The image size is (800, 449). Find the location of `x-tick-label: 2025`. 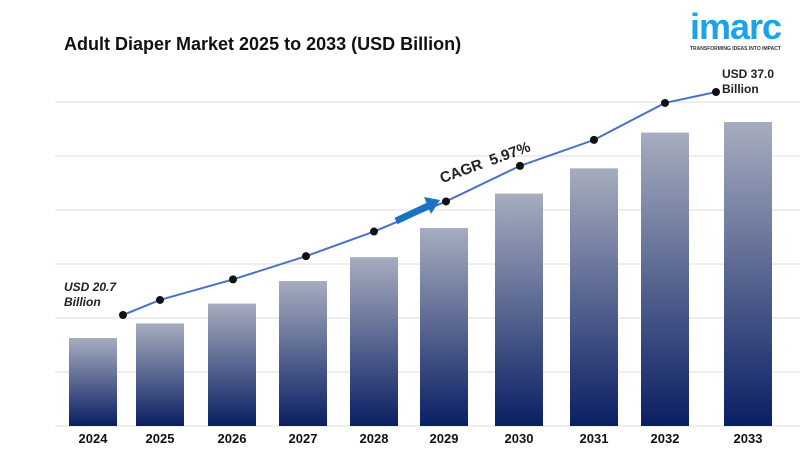

x-tick-label: 2025 is located at coordinates (160, 438).